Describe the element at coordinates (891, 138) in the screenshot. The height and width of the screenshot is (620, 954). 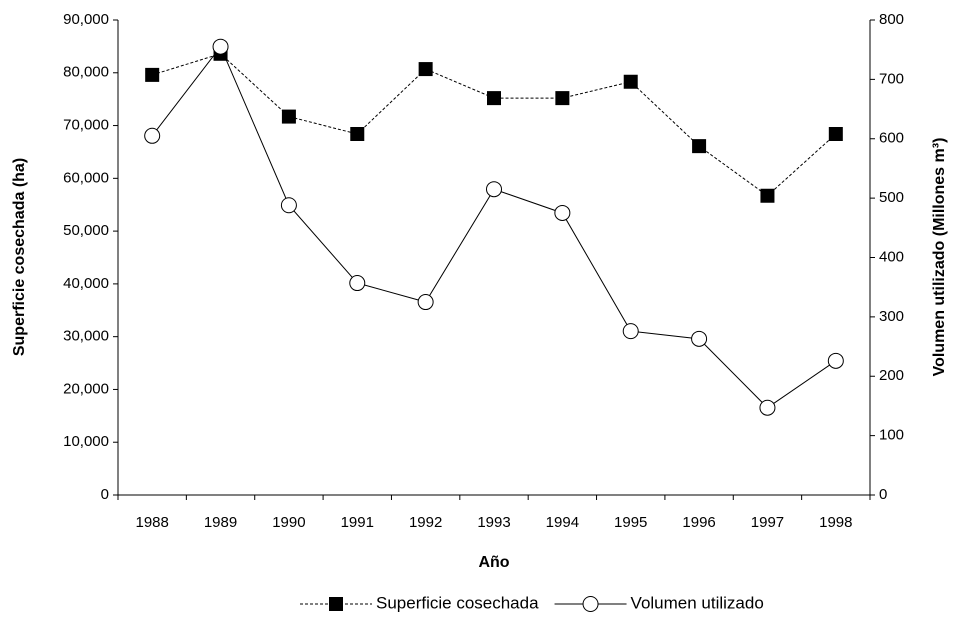
I see `y2-tick-label: 600` at that location.